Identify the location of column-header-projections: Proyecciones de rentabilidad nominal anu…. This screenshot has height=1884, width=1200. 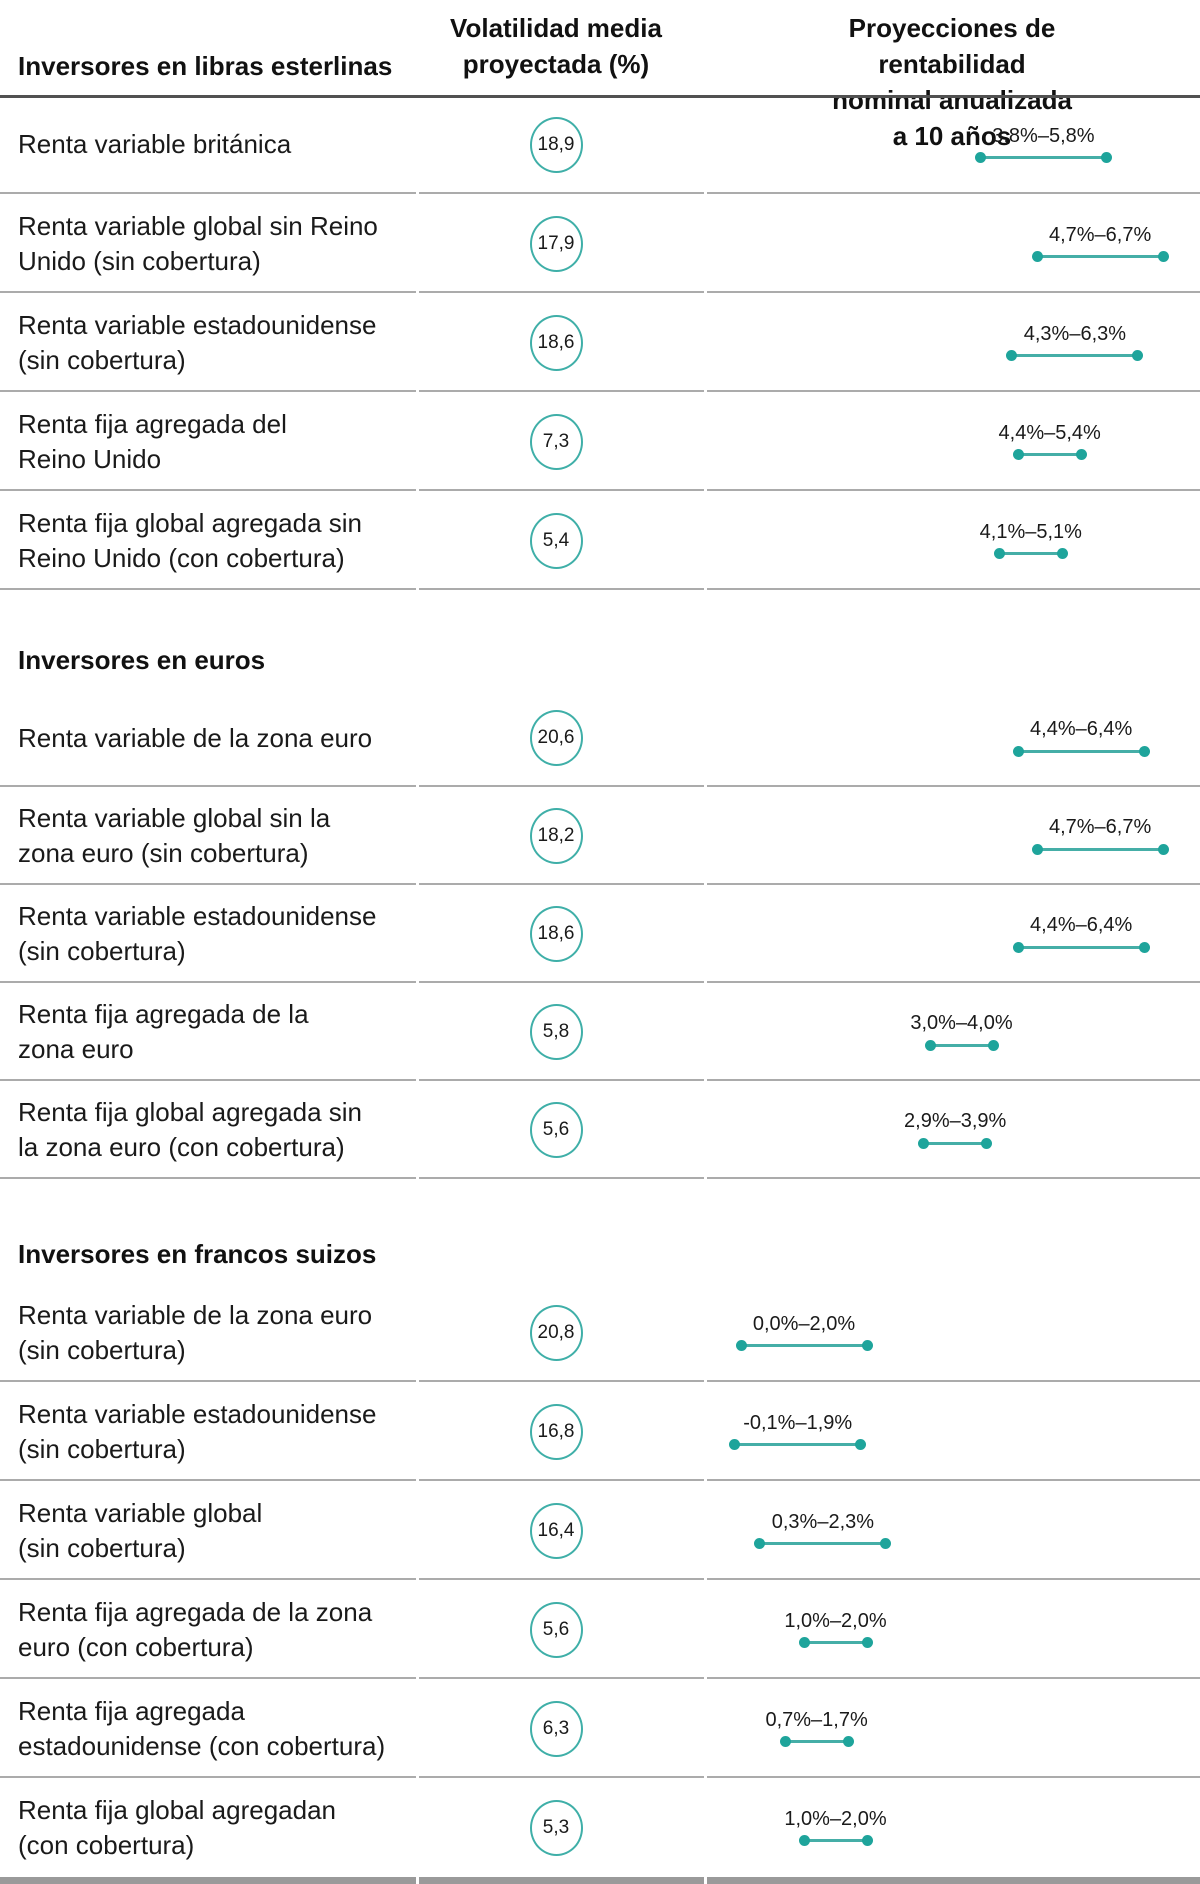
(952, 82).